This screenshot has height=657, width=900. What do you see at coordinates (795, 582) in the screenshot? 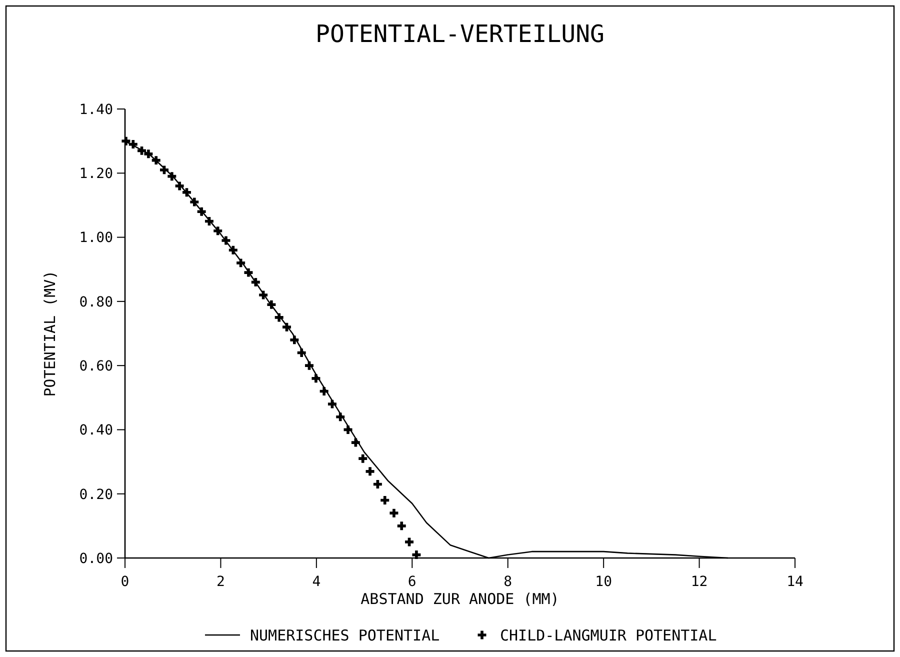
I see `x-tick-label: 14` at bounding box center [795, 582].